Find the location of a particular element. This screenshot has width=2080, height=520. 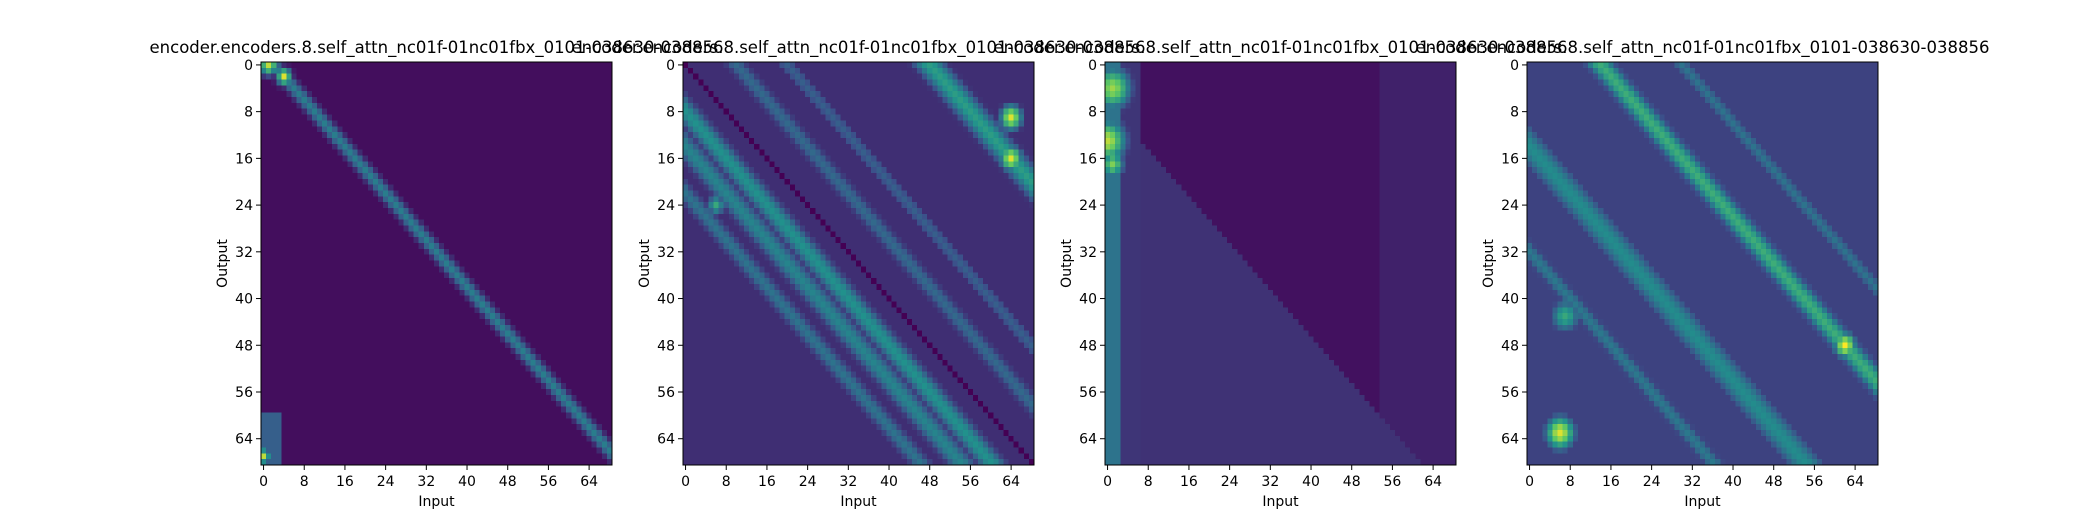

x-tick-label: 8 is located at coordinates (304, 482).